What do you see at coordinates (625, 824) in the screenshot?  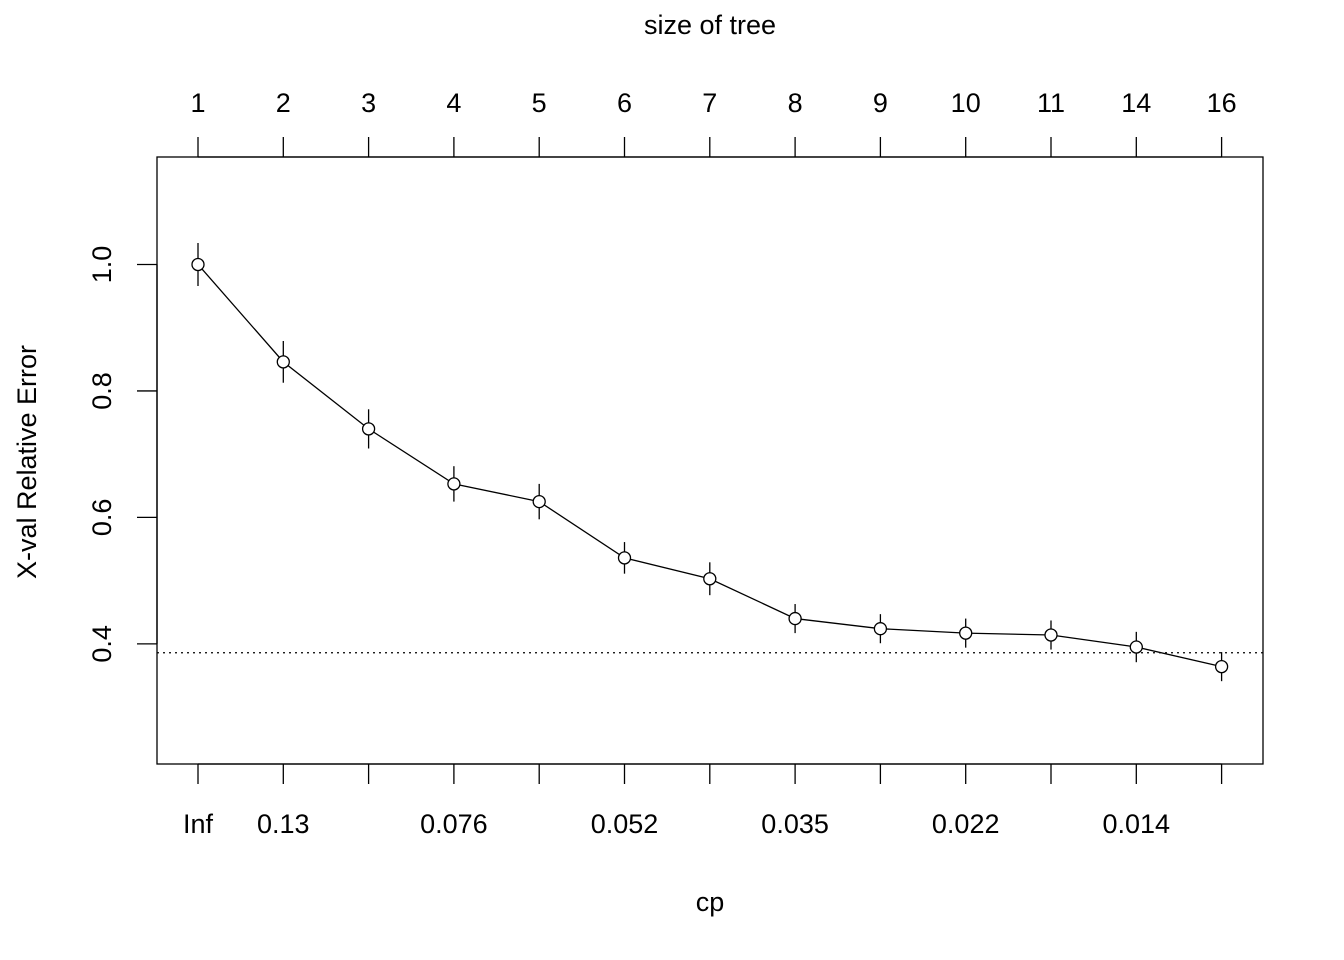 I see `bottom-tick-label: 0.052` at bounding box center [625, 824].